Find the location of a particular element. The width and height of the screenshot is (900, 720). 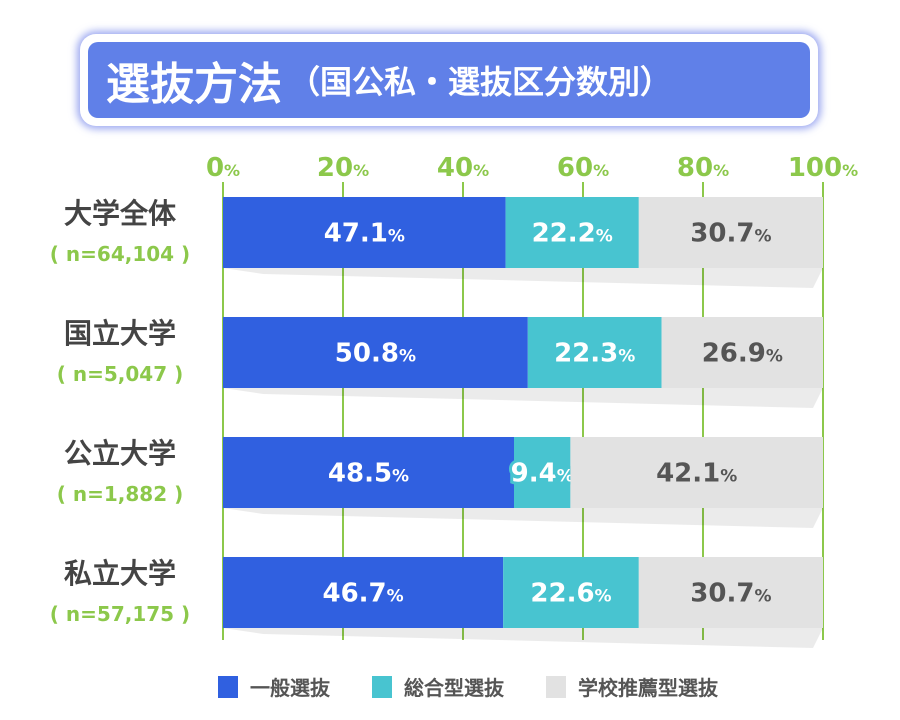

legend-label: 一般選抜 is located at coordinates (290, 688).